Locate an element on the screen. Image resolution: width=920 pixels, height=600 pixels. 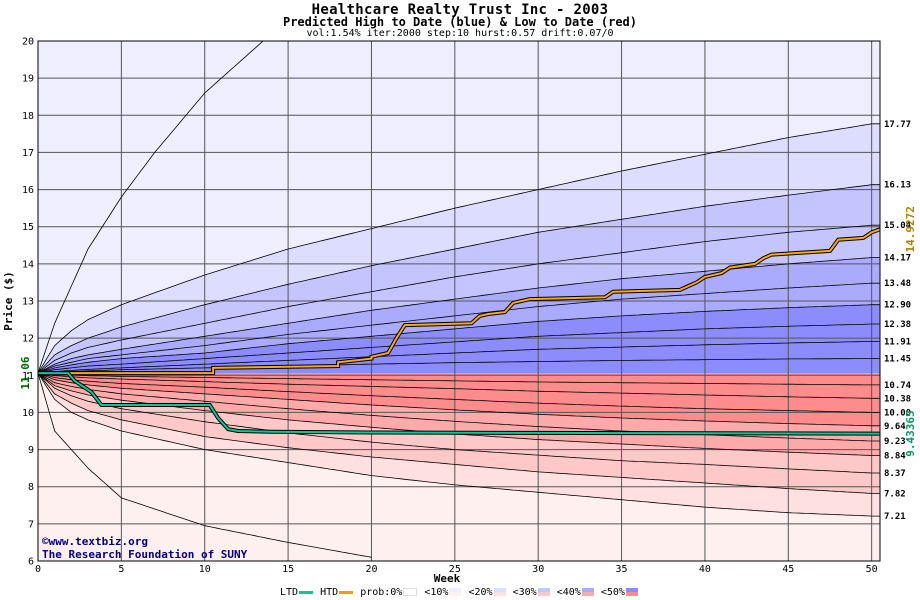
end-label-13.48: 13.48 is located at coordinates (897, 284).